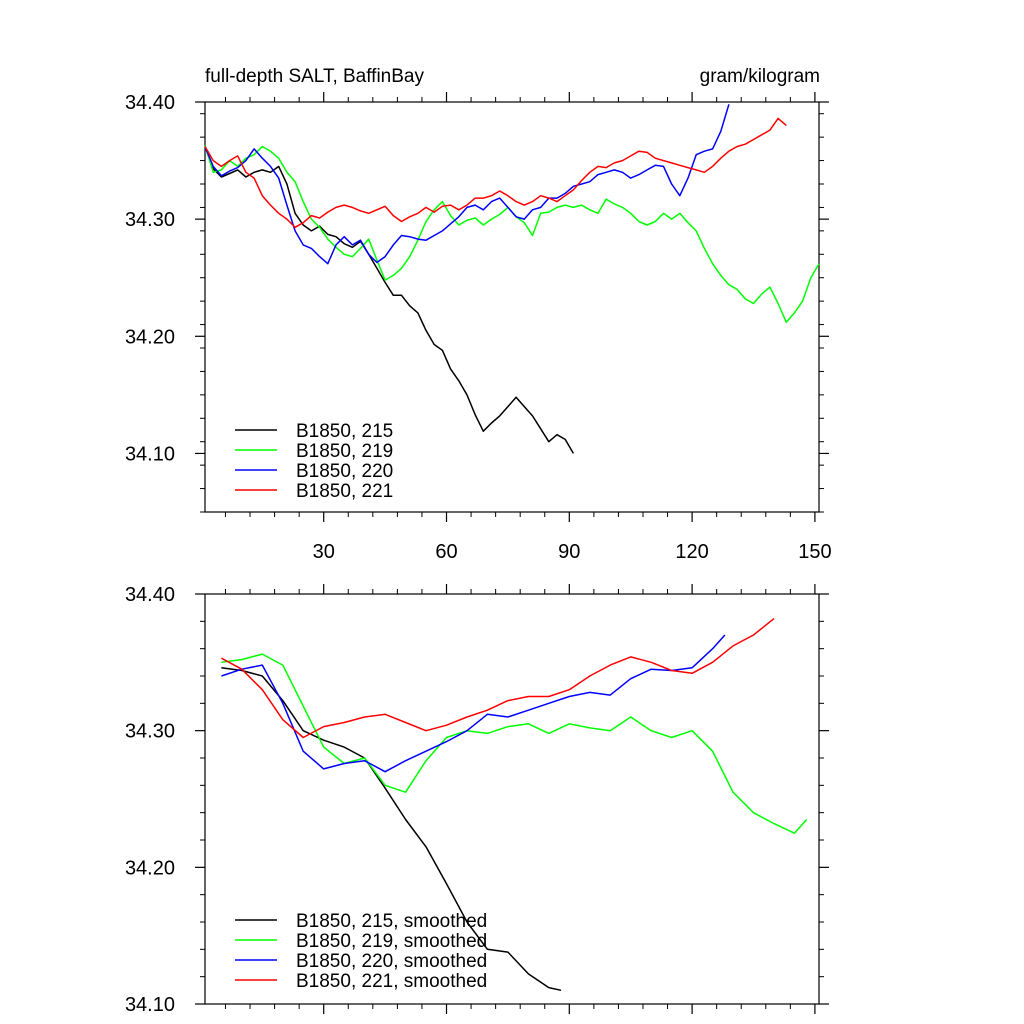 This screenshot has height=1024, width=1024. What do you see at coordinates (446, 552) in the screenshot?
I see `x-tick-label: 60` at bounding box center [446, 552].